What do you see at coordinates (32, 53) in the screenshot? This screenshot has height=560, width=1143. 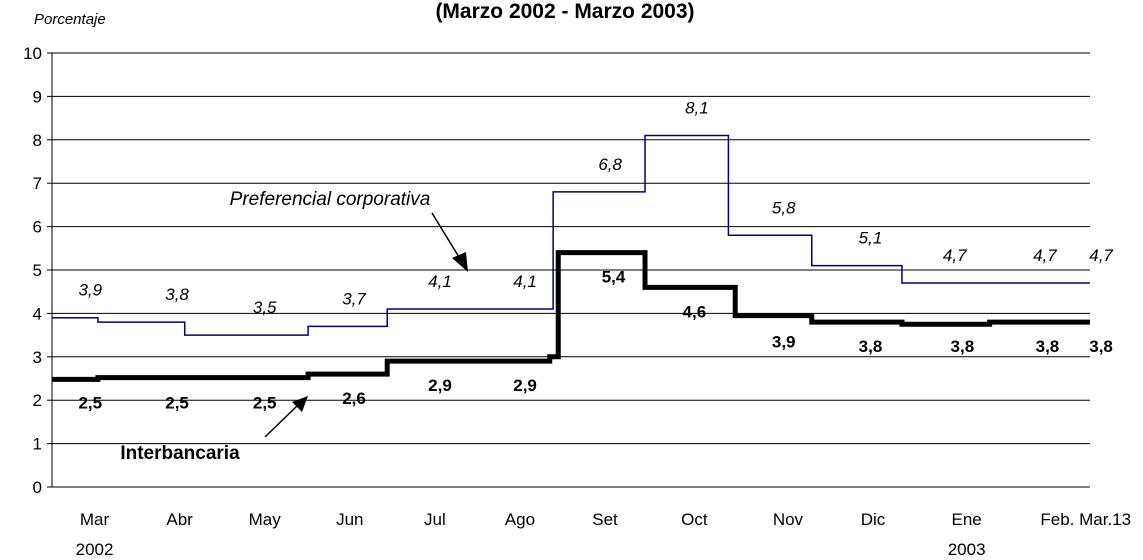 I see `y-tick-label: 10` at bounding box center [32, 53].